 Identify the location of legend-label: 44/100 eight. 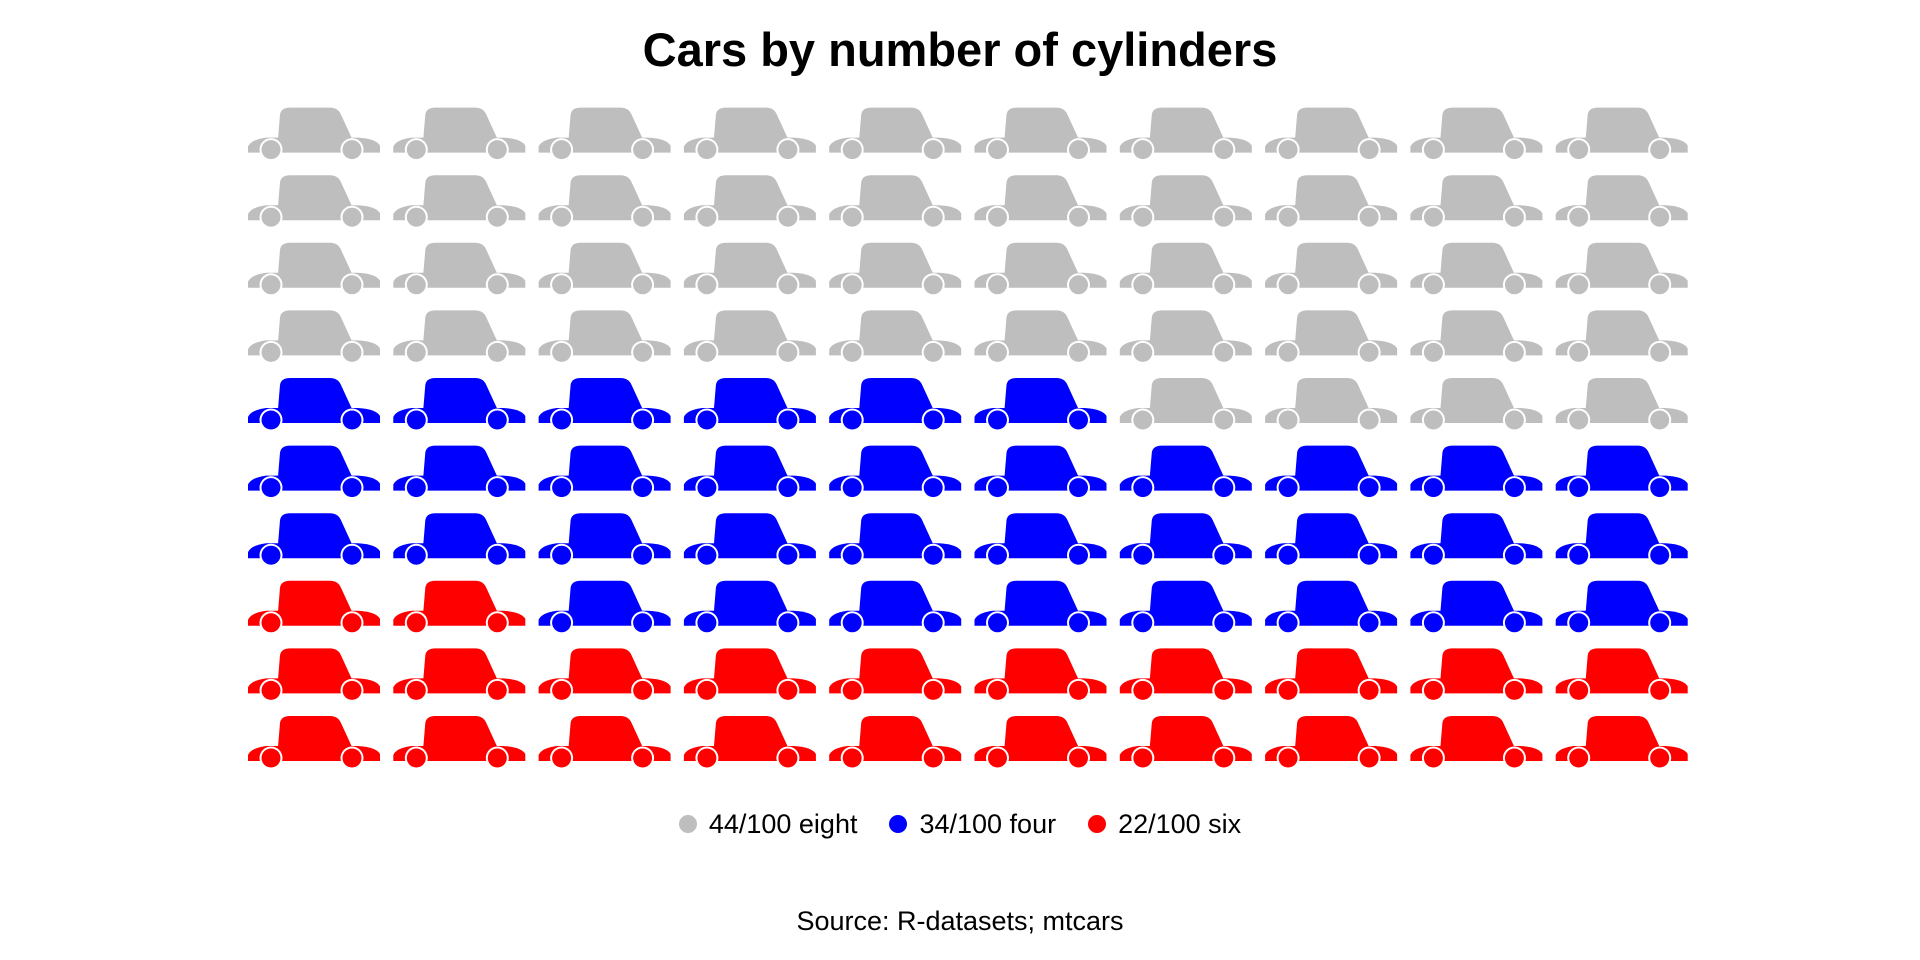
(783, 823).